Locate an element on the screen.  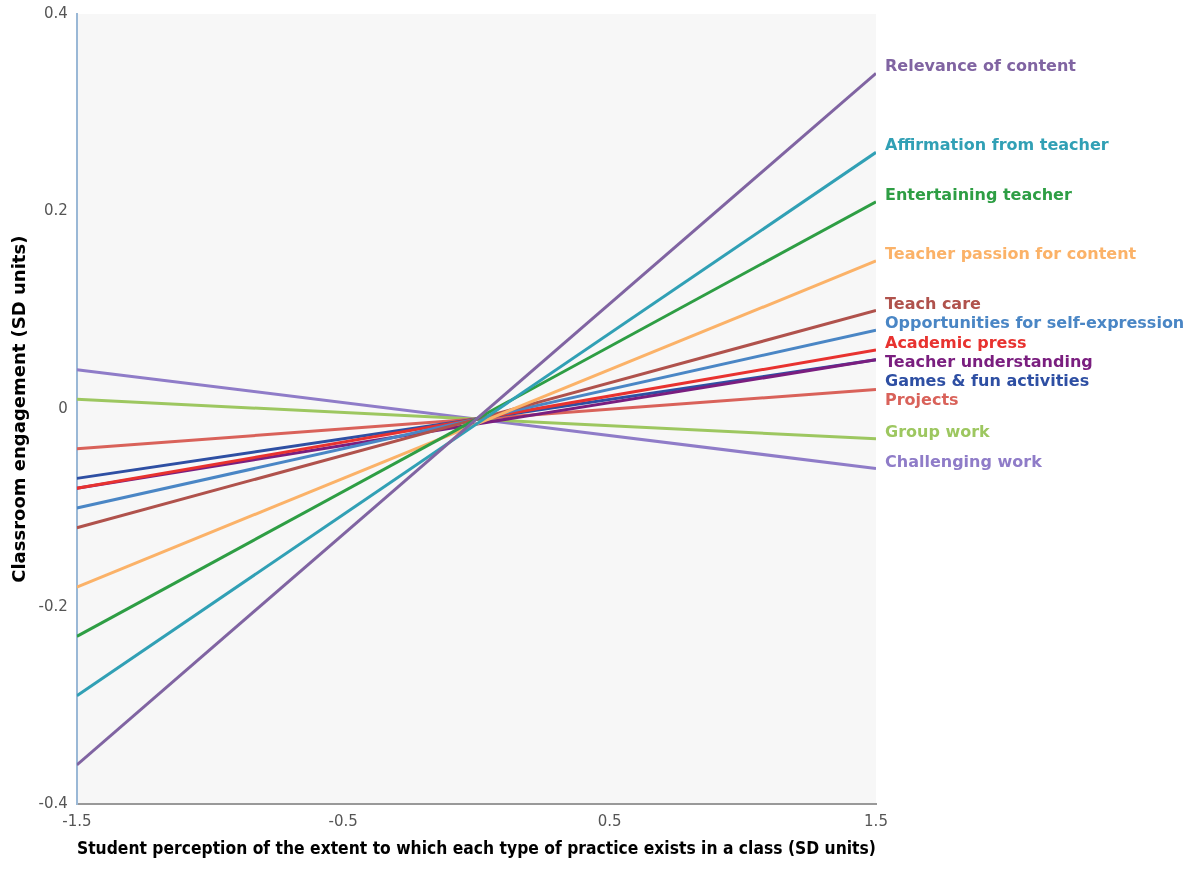
x-tick-label: 1.5 is located at coordinates (876, 821).